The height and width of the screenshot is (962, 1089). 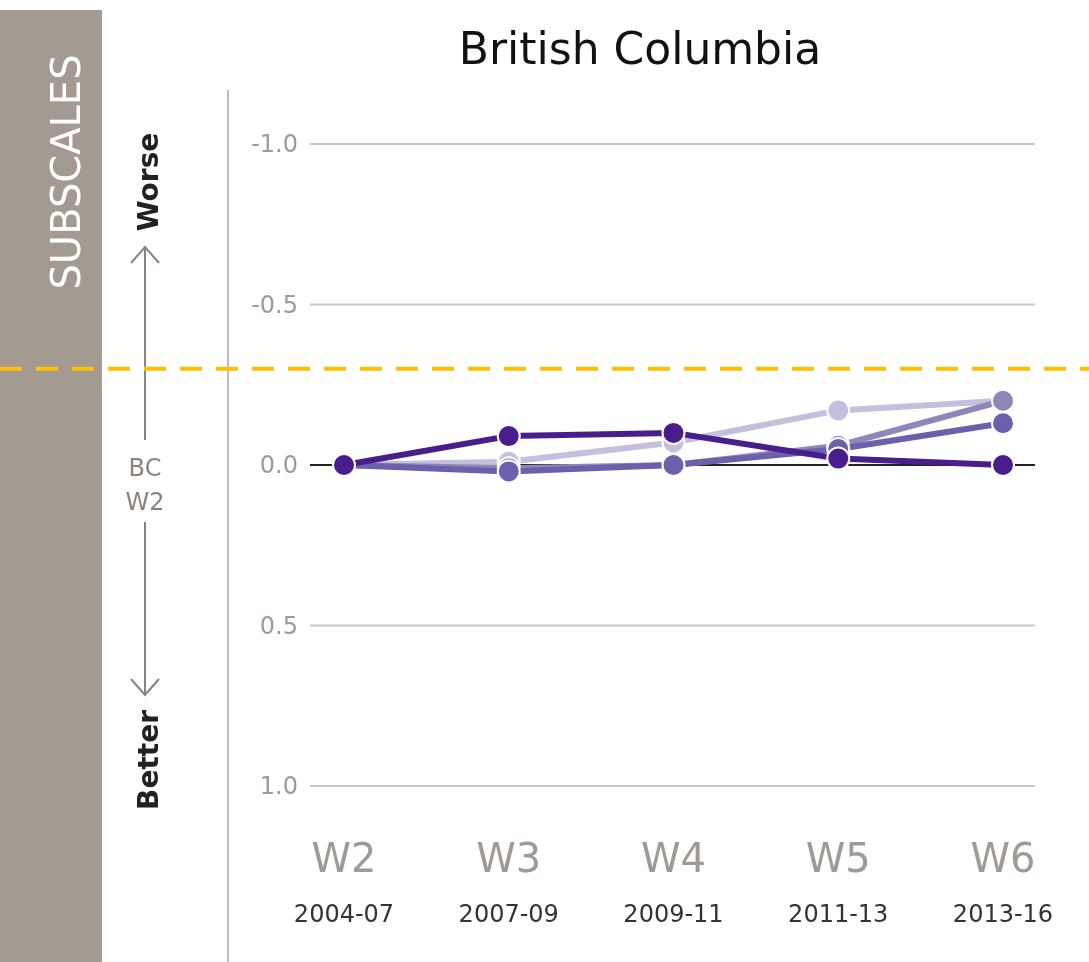 What do you see at coordinates (278, 786) in the screenshot?
I see `y-tick-label: 1.0` at bounding box center [278, 786].